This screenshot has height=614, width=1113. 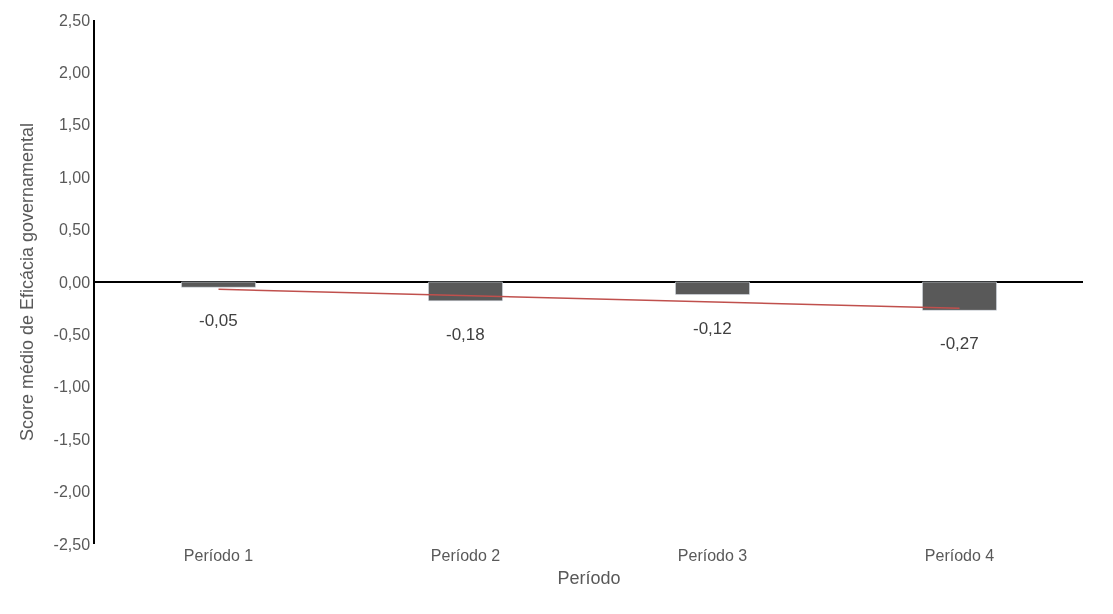 What do you see at coordinates (72, 544) in the screenshot?
I see `y-tick-label: -2,50` at bounding box center [72, 544].